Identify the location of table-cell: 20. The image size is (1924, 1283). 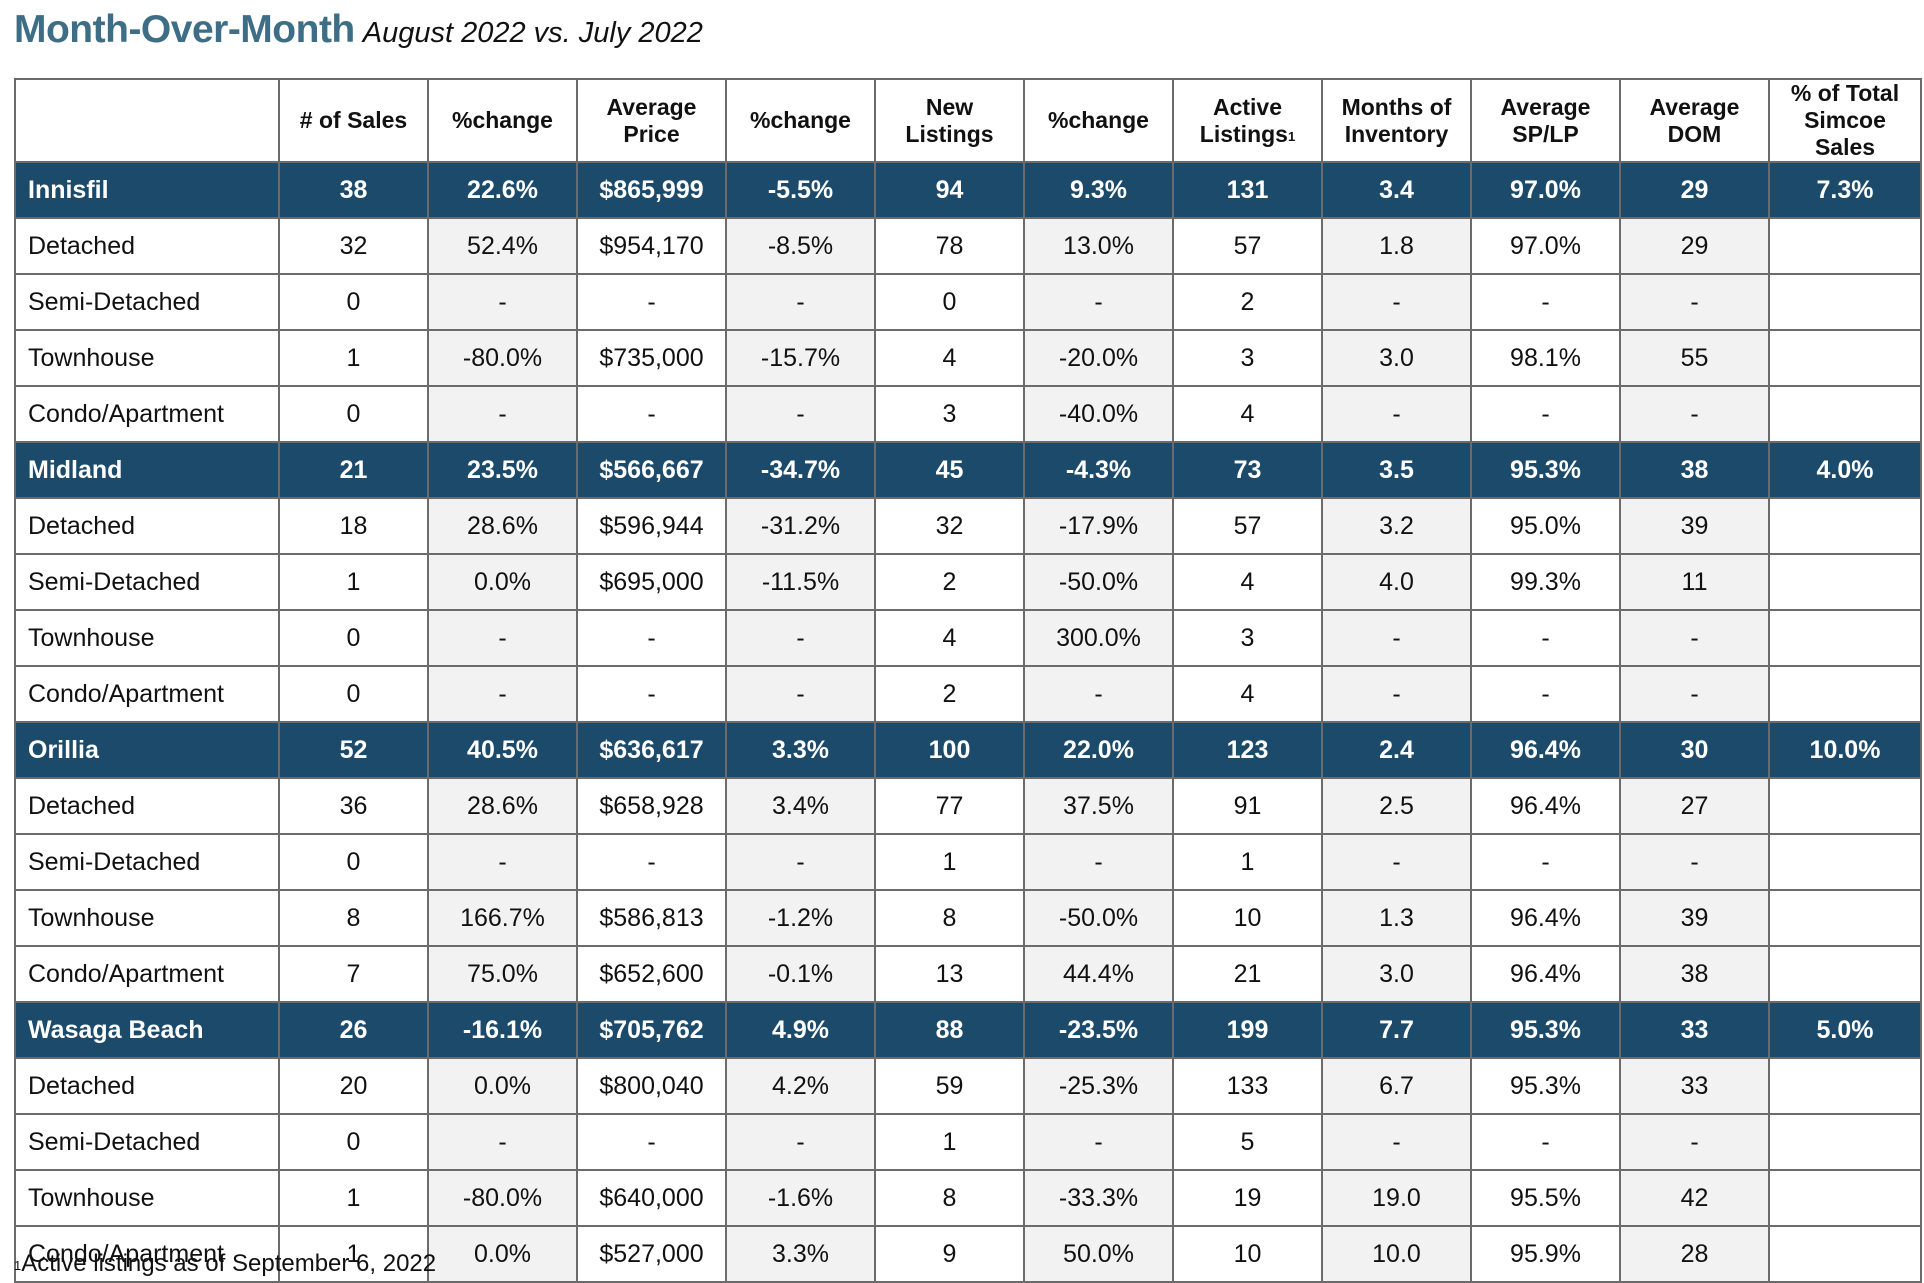
(353, 1086).